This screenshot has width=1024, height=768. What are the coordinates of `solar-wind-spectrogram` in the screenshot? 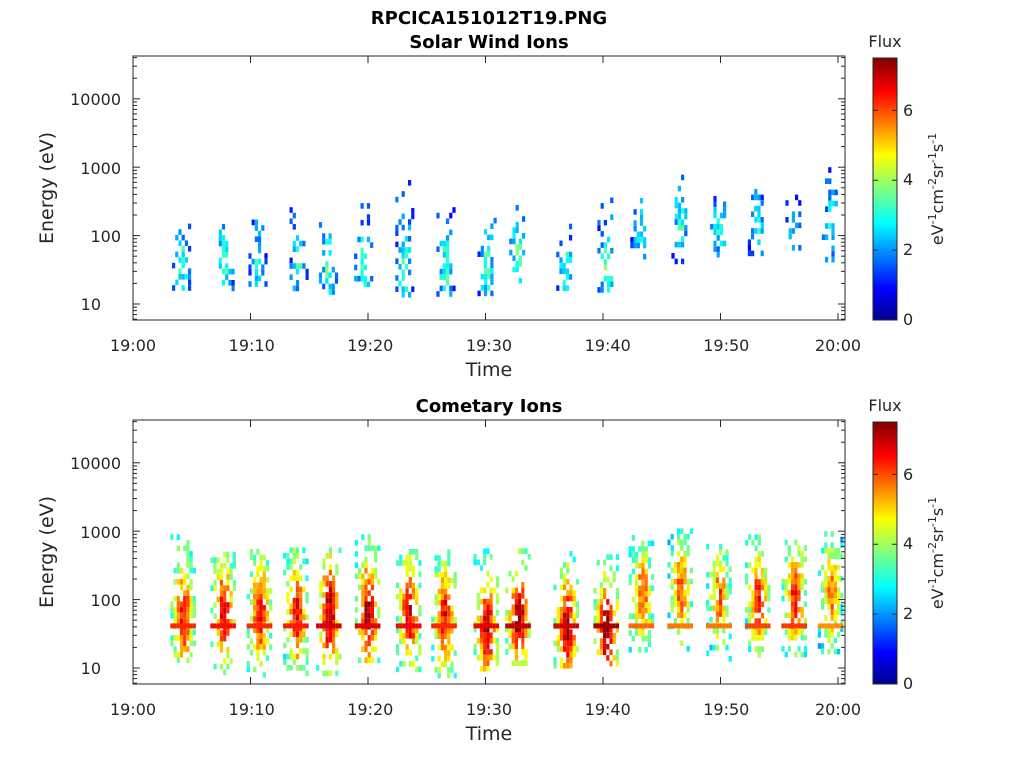 It's located at (505, 232).